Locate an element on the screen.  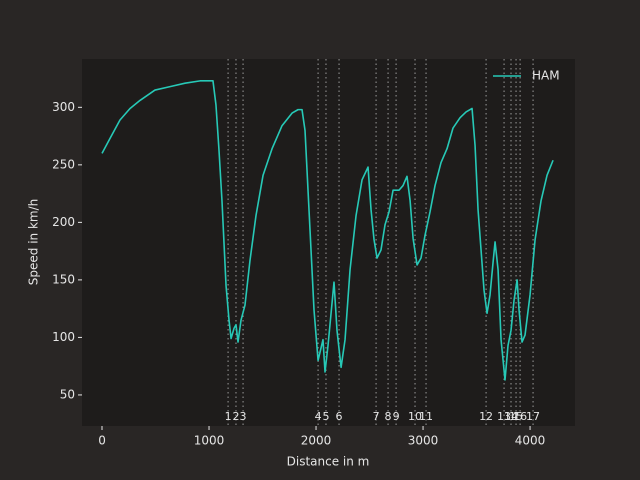
corner-label: 6 is located at coordinates (339, 416).